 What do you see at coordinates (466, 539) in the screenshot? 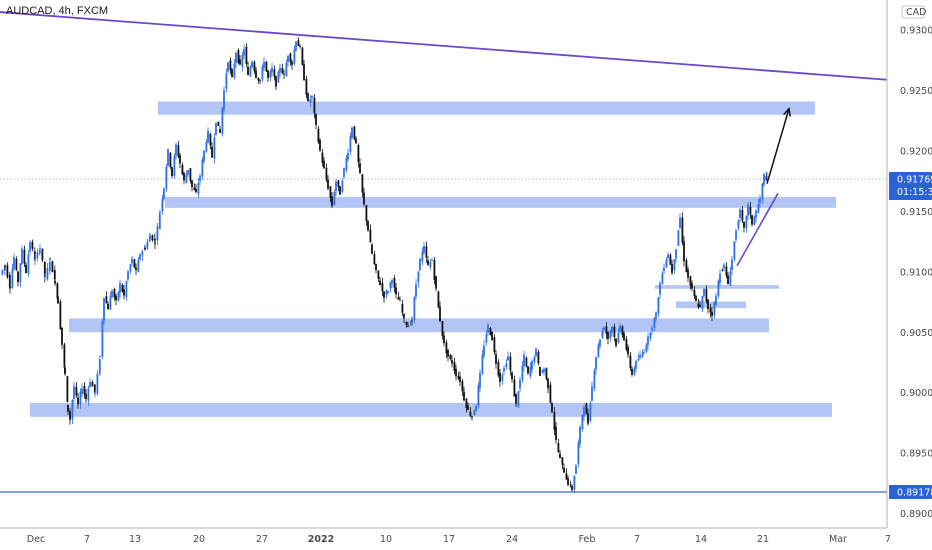
I see `time-axis-panel` at bounding box center [466, 539].